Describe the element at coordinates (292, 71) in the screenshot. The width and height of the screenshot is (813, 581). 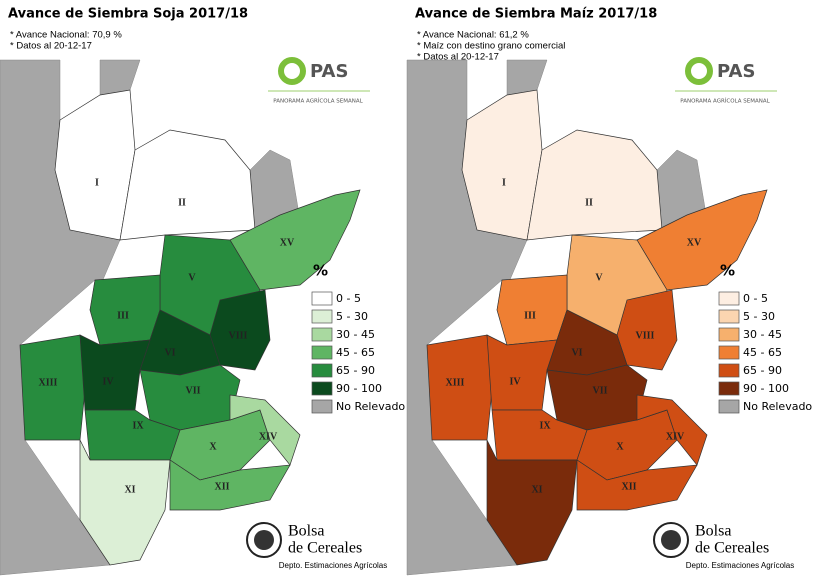
I see `logo-icon` at that location.